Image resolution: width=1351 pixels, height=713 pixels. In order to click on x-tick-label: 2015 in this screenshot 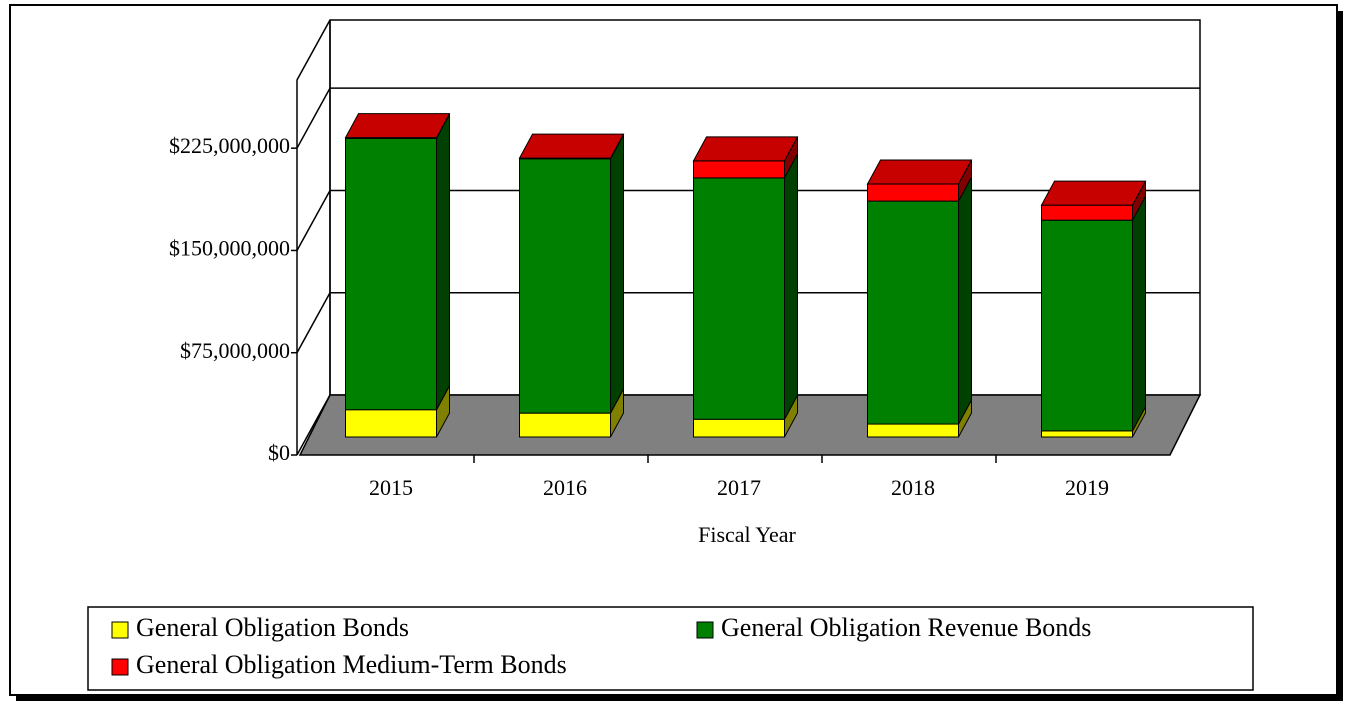, I will do `click(391, 487)`.